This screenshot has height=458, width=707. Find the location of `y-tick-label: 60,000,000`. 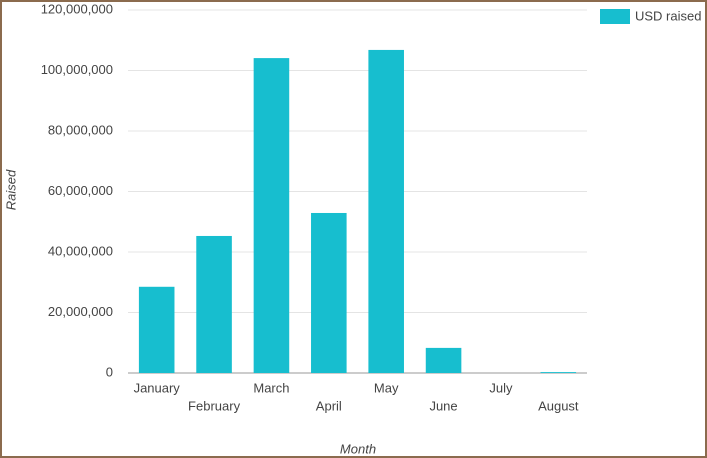

y-tick-label: 60,000,000 is located at coordinates (80, 190).